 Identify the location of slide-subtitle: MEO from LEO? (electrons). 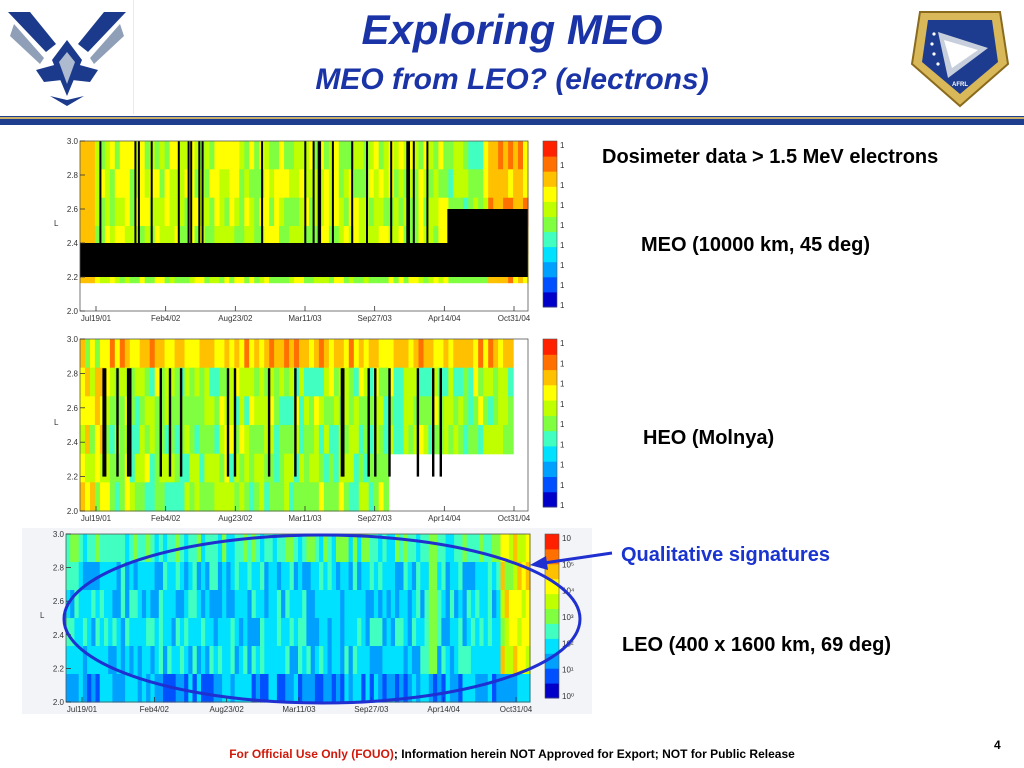
(512, 79).